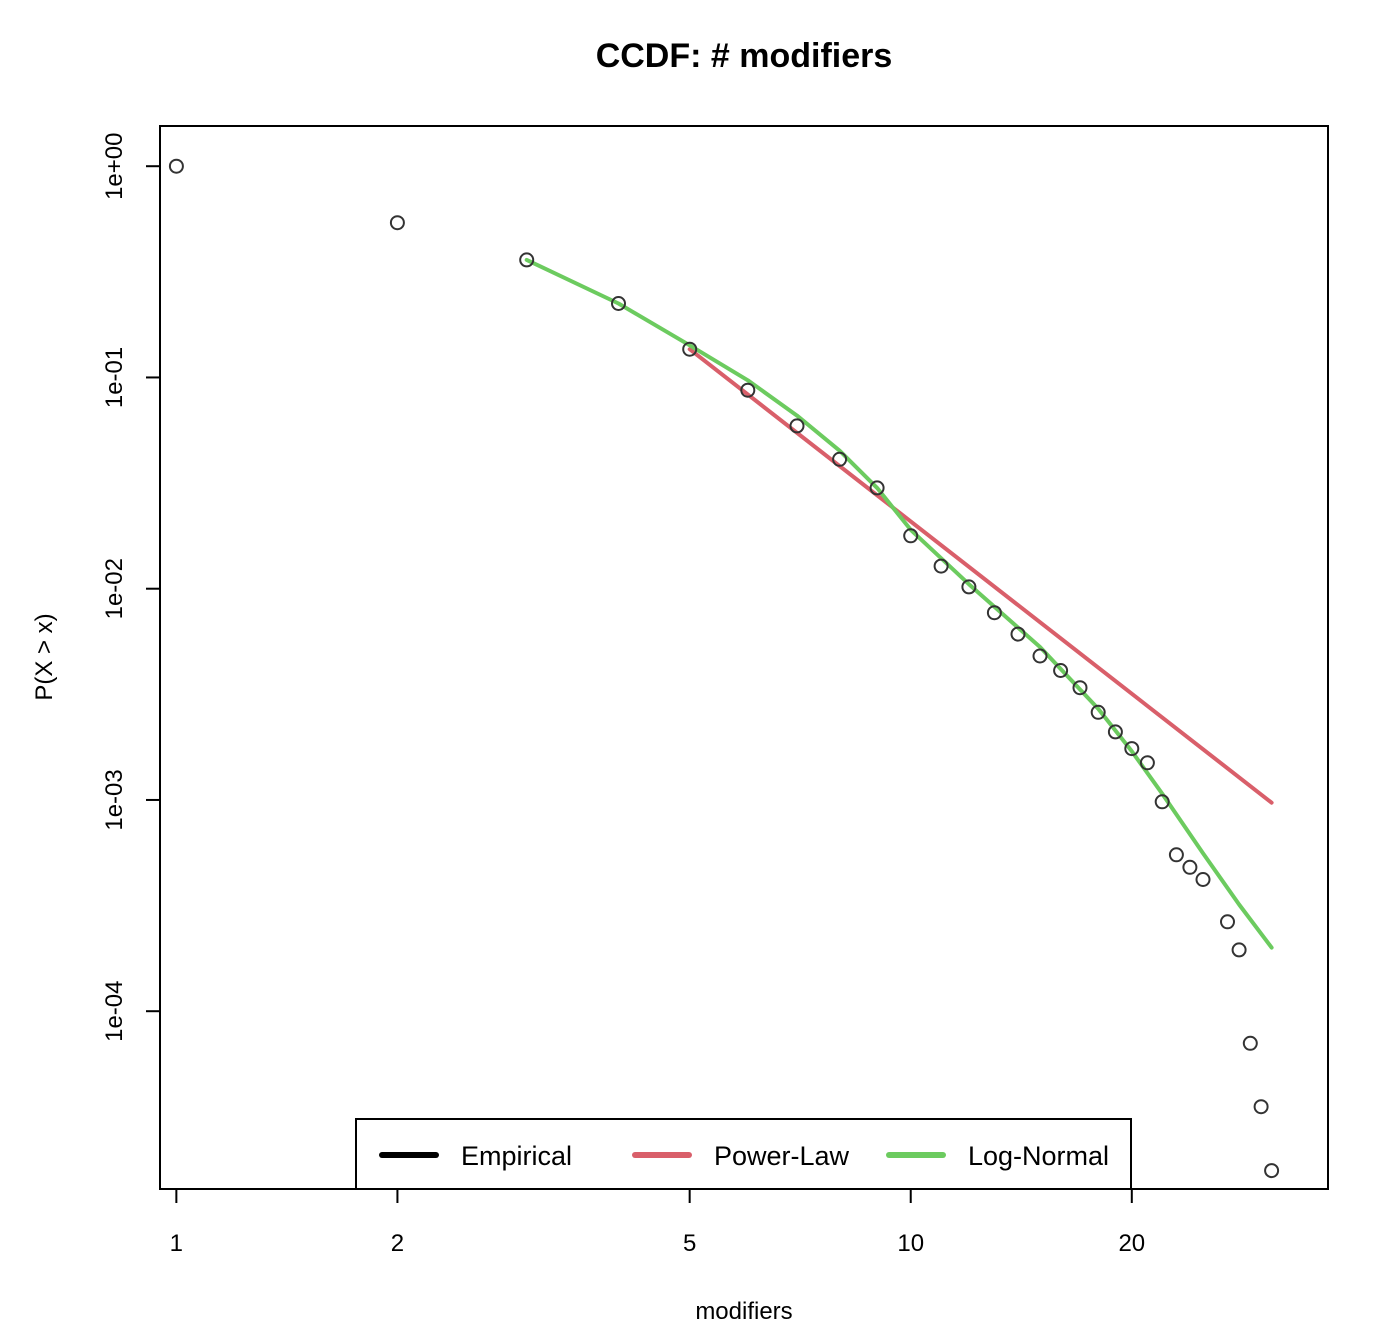 This screenshot has height=1344, width=1382. I want to click on y-tick-label: 1e-04, so click(114, 1011).